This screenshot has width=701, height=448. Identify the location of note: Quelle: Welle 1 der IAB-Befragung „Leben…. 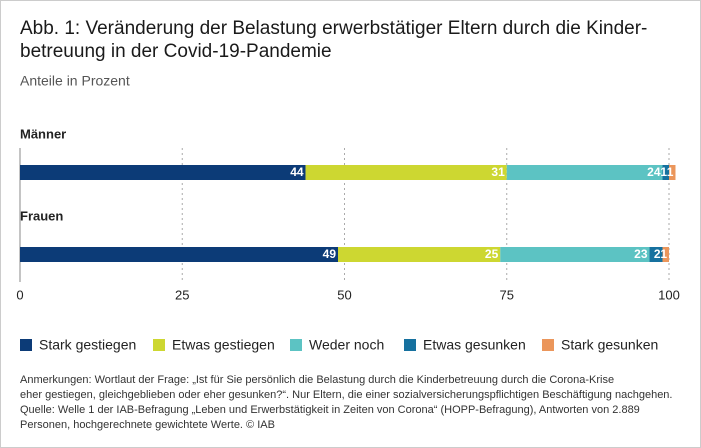
(330, 410).